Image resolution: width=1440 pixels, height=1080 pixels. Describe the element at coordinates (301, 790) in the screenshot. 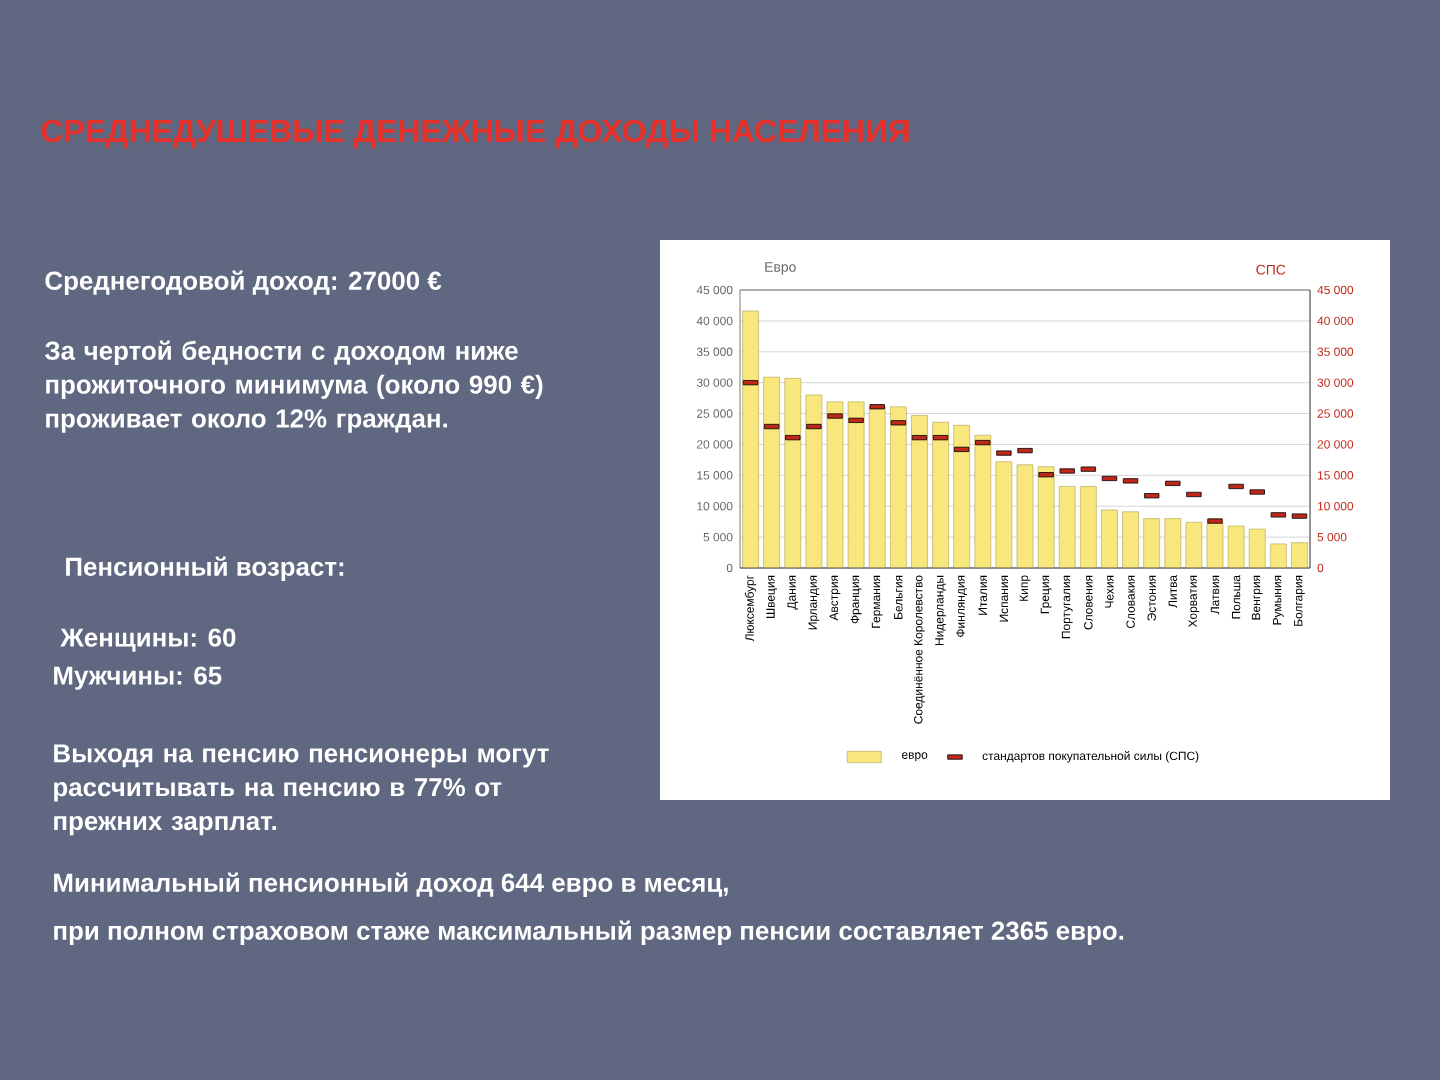

I see `text: Выходя на пенсию пенсионеры могут рассчитывать на пенсию в 77% от прежних зарплат.` at that location.